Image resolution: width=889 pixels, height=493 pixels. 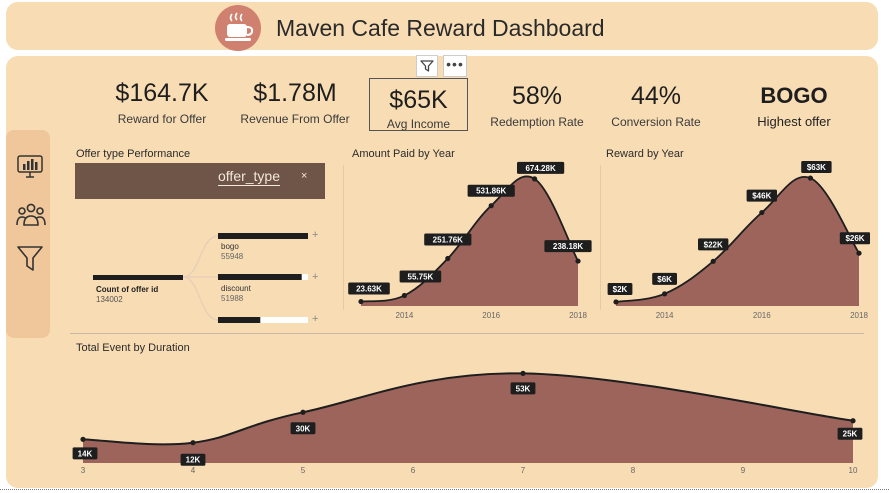 What do you see at coordinates (713, 244) in the screenshot?
I see `data-label: $22K` at bounding box center [713, 244].